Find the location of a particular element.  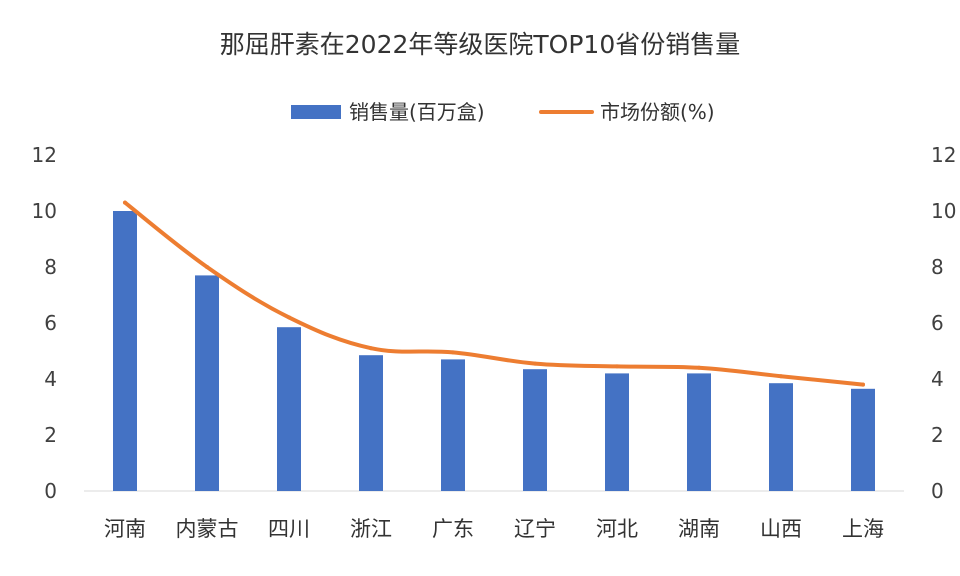

category-label: 上海 is located at coordinates (863, 529).